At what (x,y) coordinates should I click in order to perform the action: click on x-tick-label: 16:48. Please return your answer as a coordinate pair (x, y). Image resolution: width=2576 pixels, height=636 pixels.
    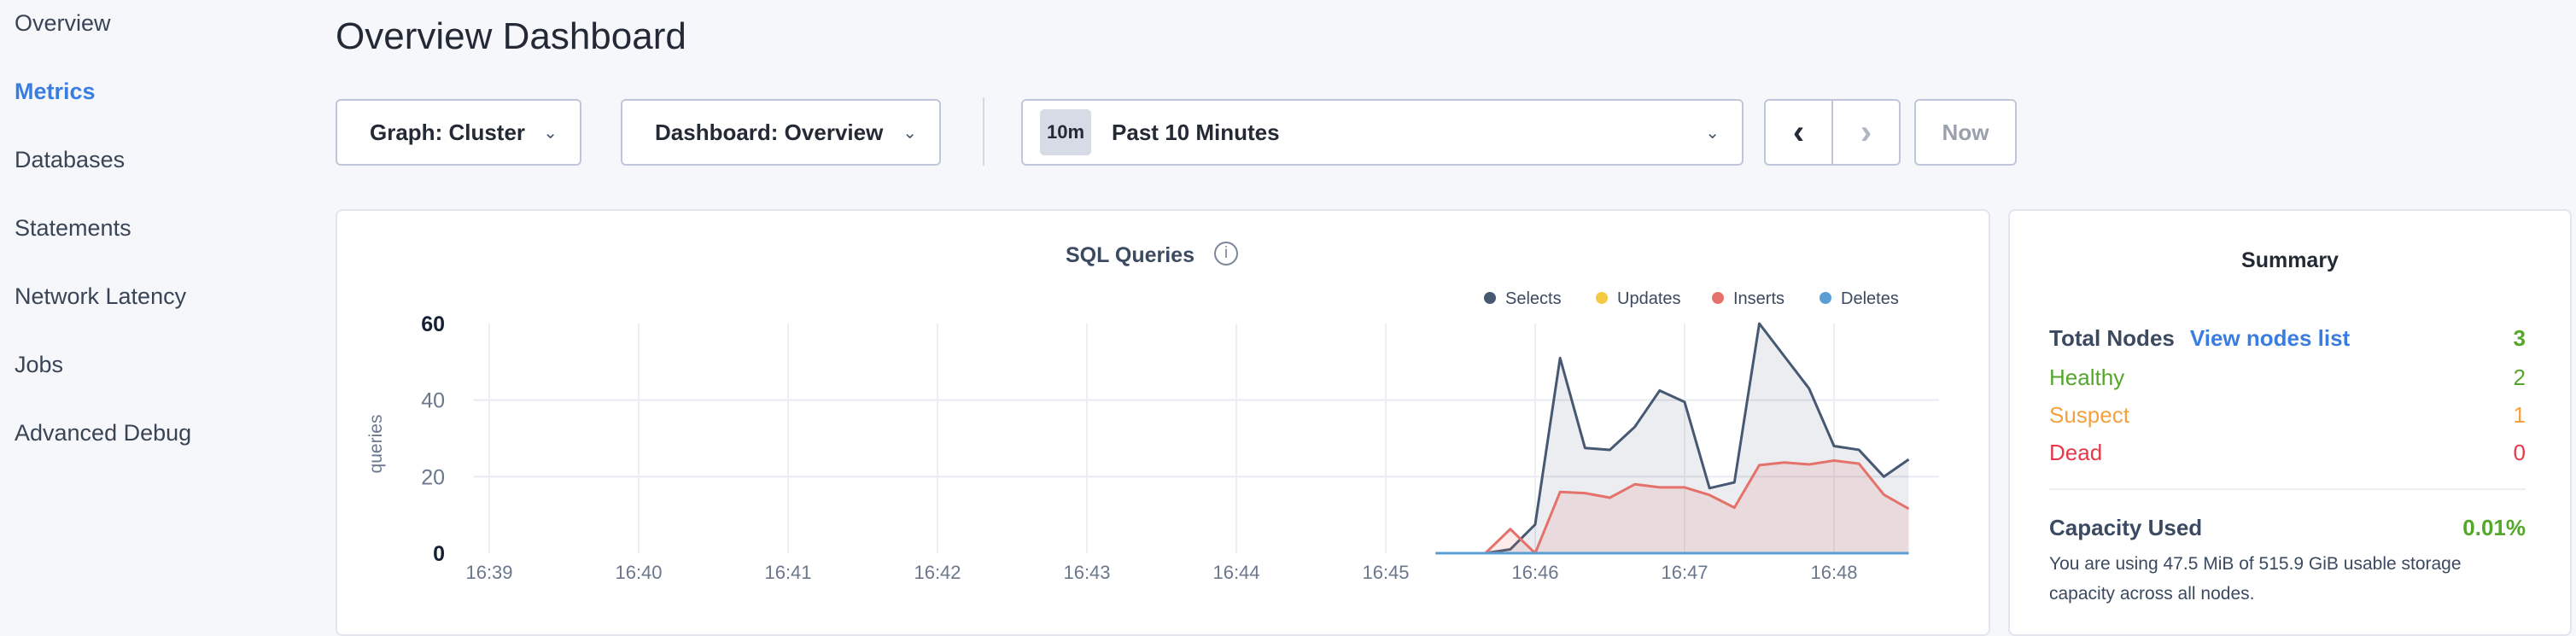
    Looking at the image, I should click on (1833, 572).